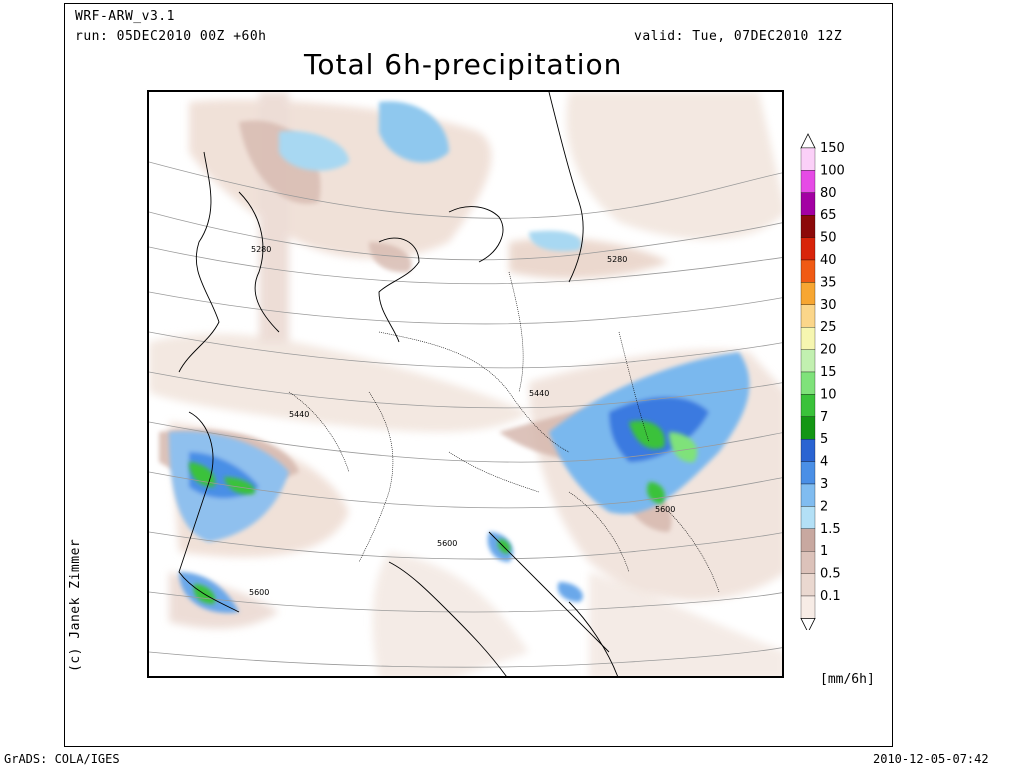 Image resolution: width=1024 pixels, height=768 pixels. I want to click on run-label: run: 05DEC2010 00Z +60h, so click(171, 36).